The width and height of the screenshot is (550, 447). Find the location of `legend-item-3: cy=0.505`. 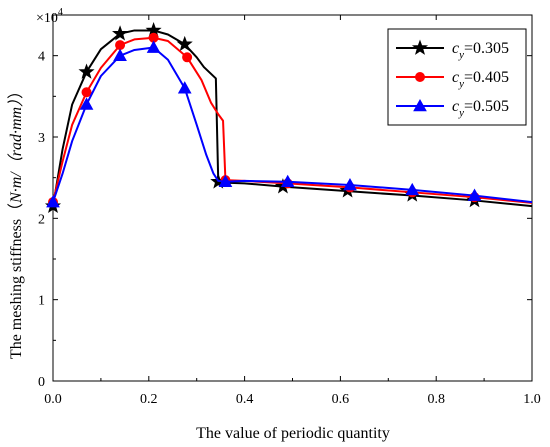

legend-item-3: cy=0.505 is located at coordinates (452, 108).